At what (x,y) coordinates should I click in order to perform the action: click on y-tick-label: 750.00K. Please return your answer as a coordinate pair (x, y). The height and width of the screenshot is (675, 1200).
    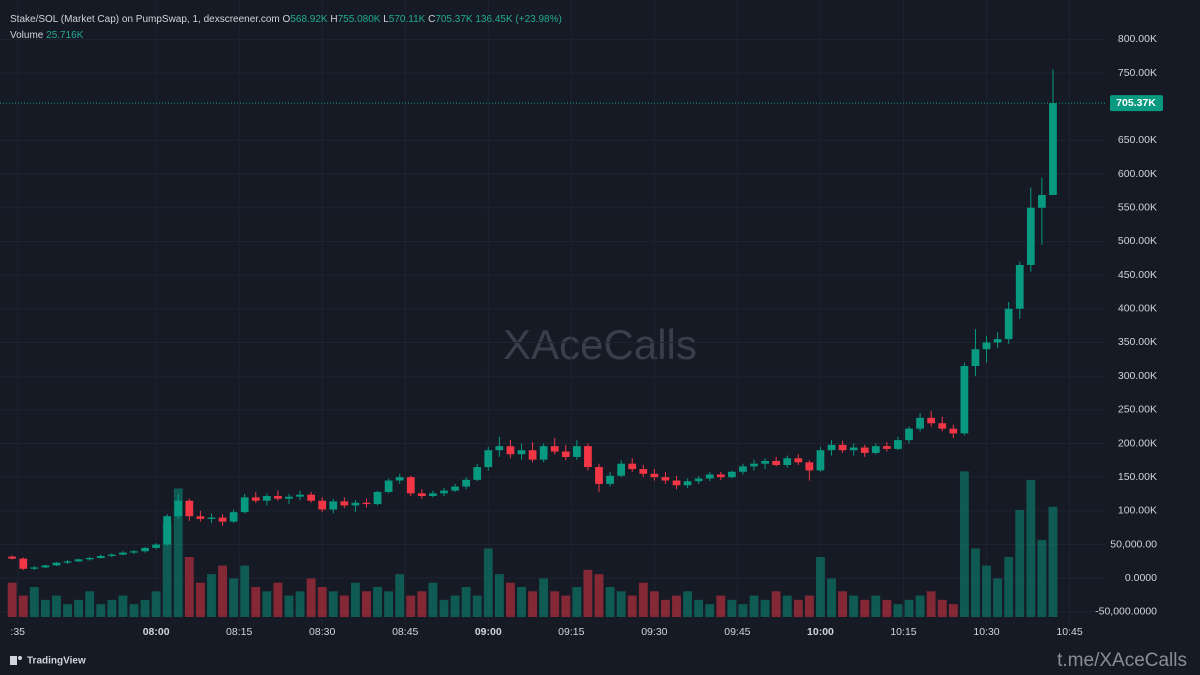
    Looking at the image, I should click on (1137, 73).